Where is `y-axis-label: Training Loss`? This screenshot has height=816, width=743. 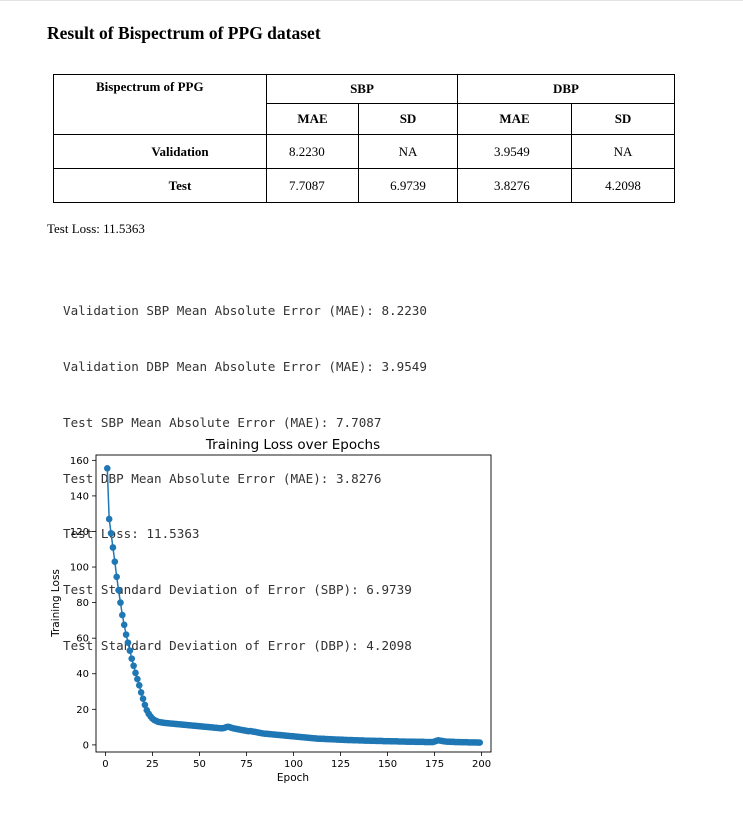 y-axis-label: Training Loss is located at coordinates (56, 603).